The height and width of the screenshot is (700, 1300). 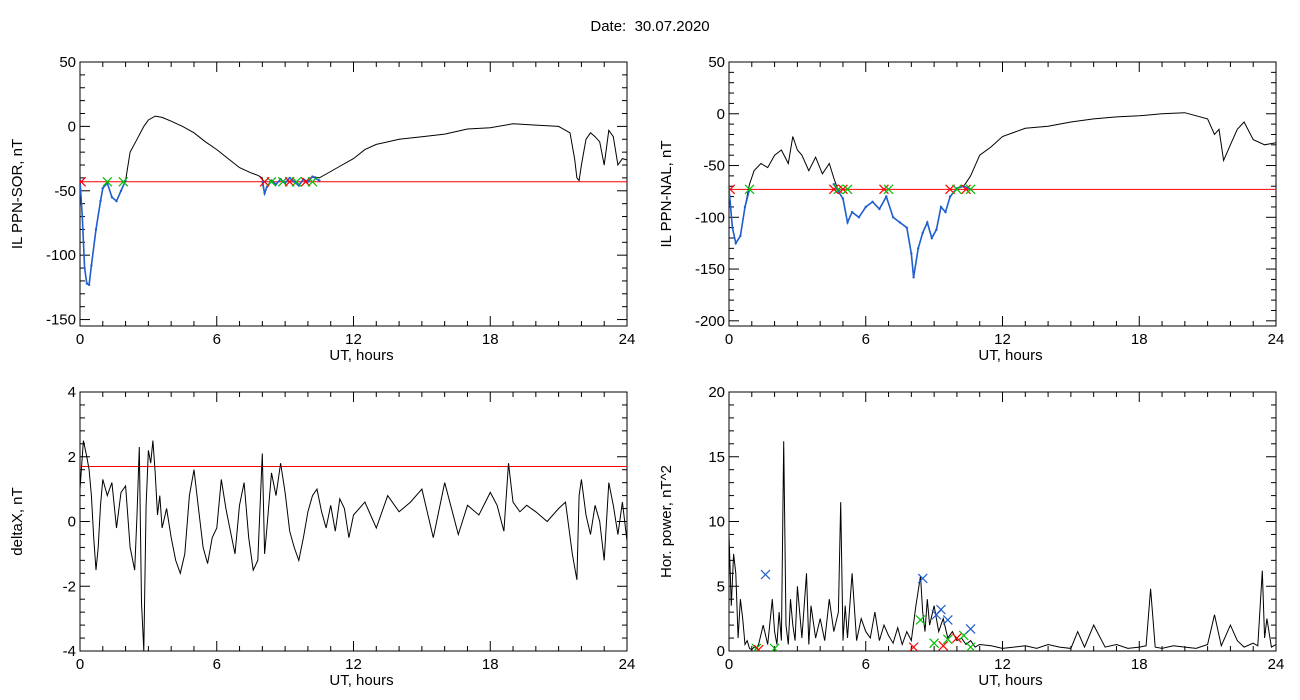 What do you see at coordinates (65, 191) in the screenshot?
I see `y-tick-label: -50` at bounding box center [65, 191].